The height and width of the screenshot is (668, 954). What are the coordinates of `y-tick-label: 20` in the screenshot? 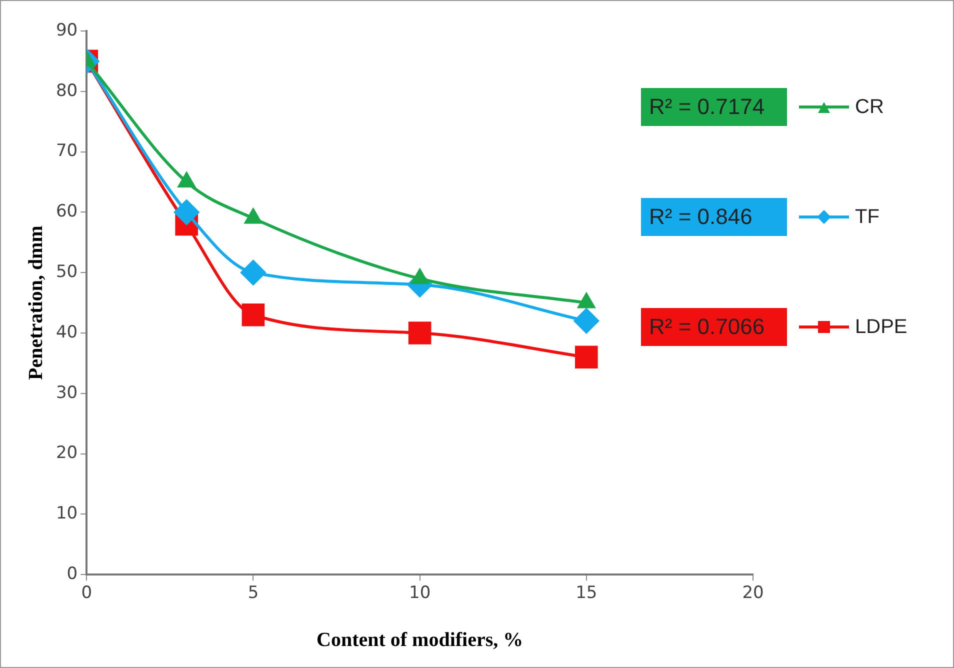 It's located at (67, 453).